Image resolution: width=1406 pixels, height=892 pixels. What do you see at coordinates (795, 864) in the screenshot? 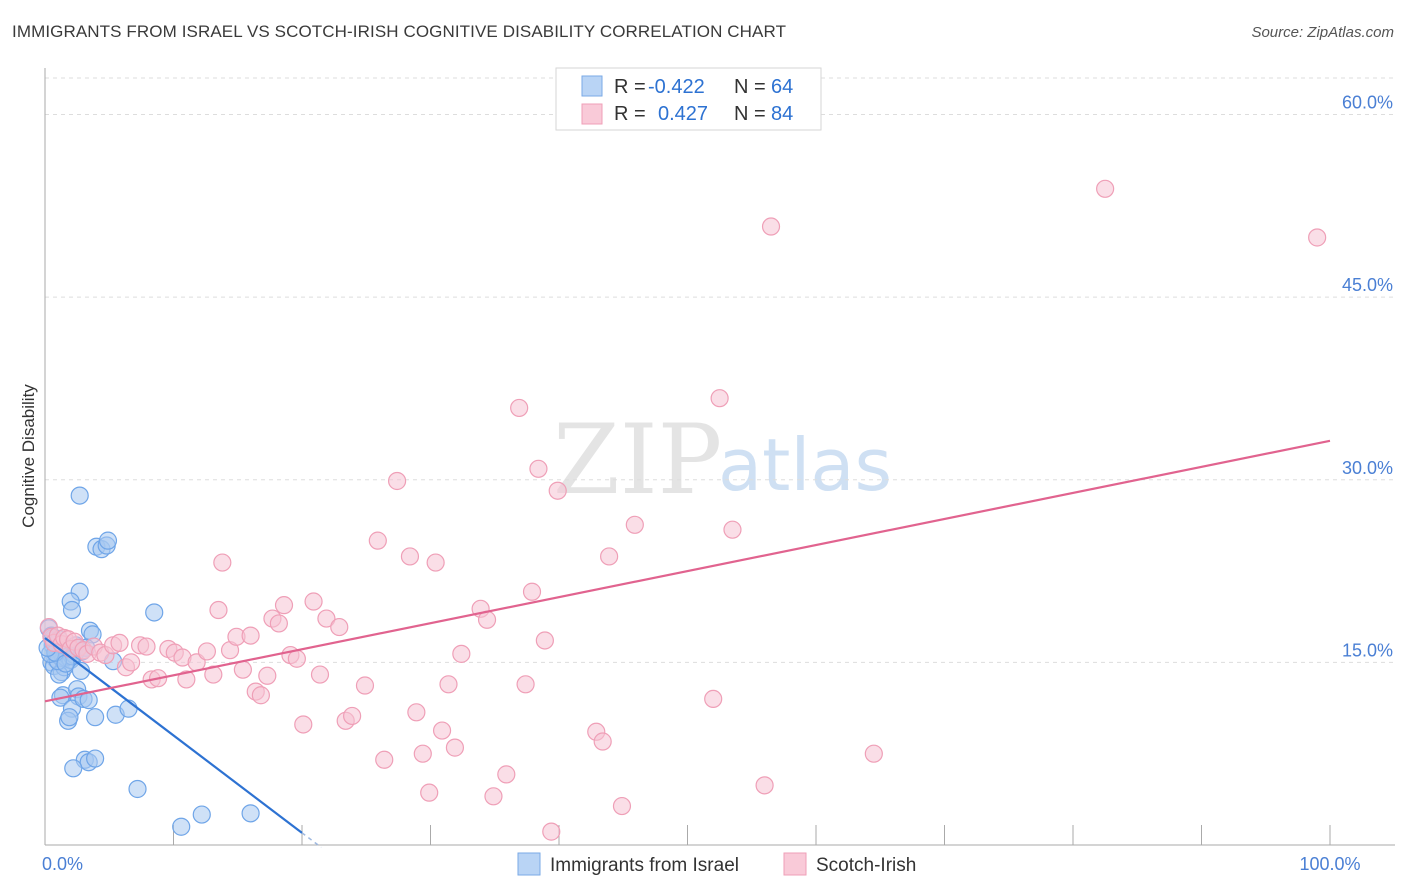
I see `bottom-legend-swatch-scotch-irish` at bounding box center [795, 864].